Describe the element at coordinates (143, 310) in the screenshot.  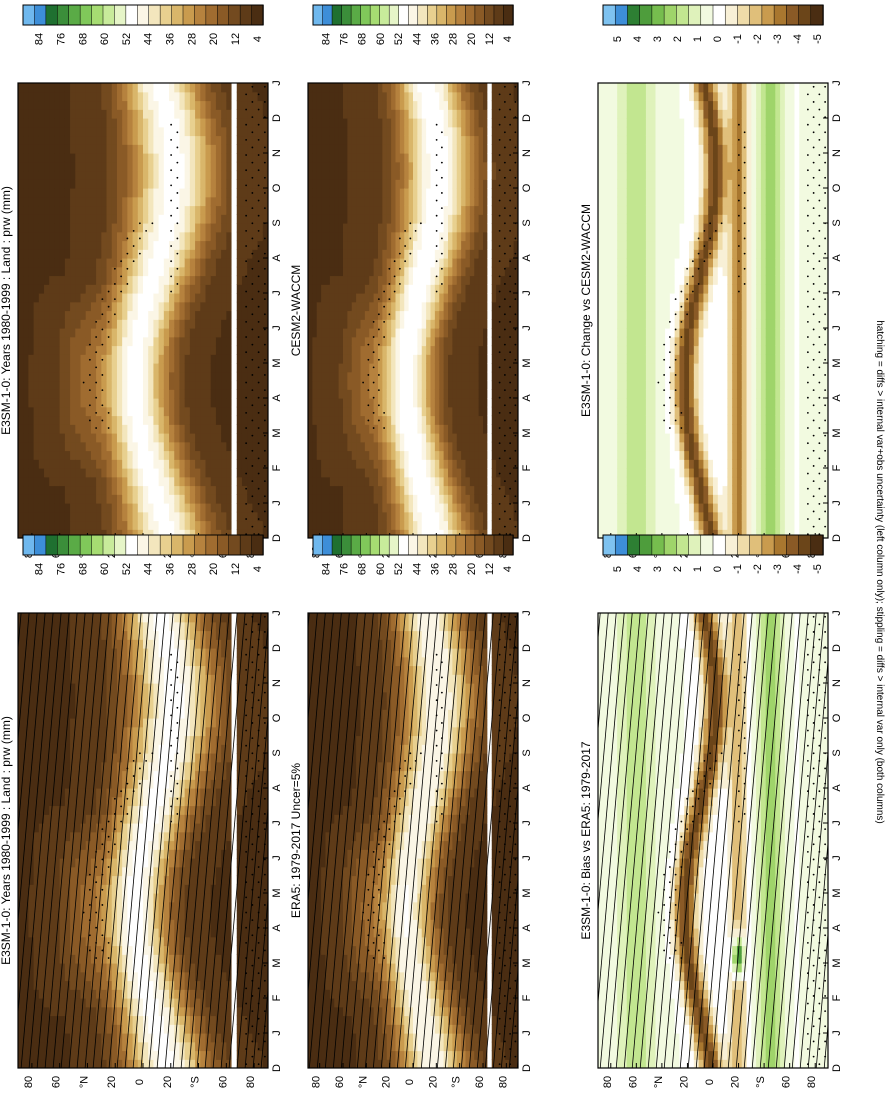
I see `panel-field-p2` at that location.